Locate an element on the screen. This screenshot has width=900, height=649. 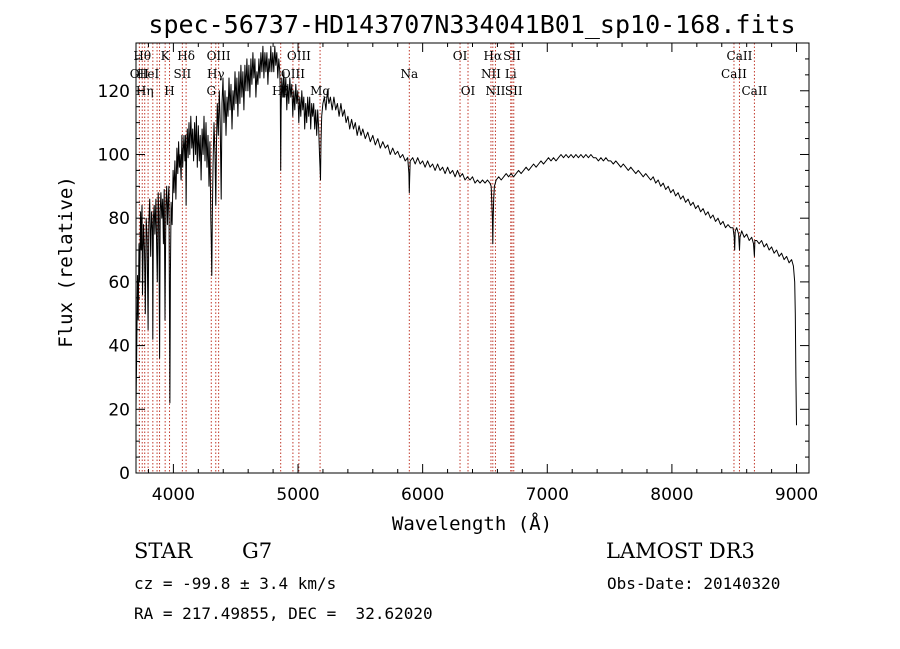
object-class: STAR is located at coordinates (163, 551).